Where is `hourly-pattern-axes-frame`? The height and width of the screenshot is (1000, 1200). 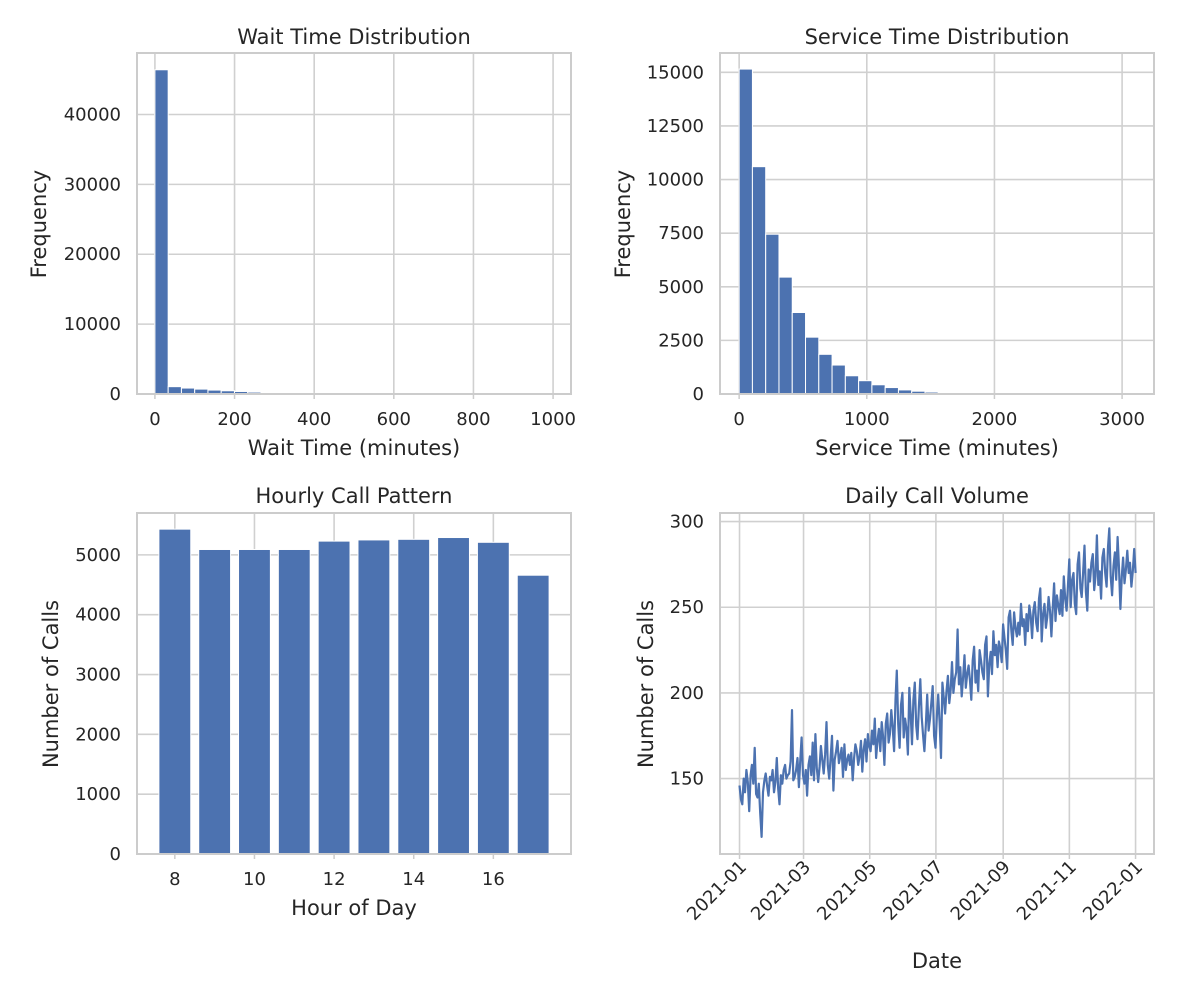
hourly-pattern-axes-frame is located at coordinates (354, 683).